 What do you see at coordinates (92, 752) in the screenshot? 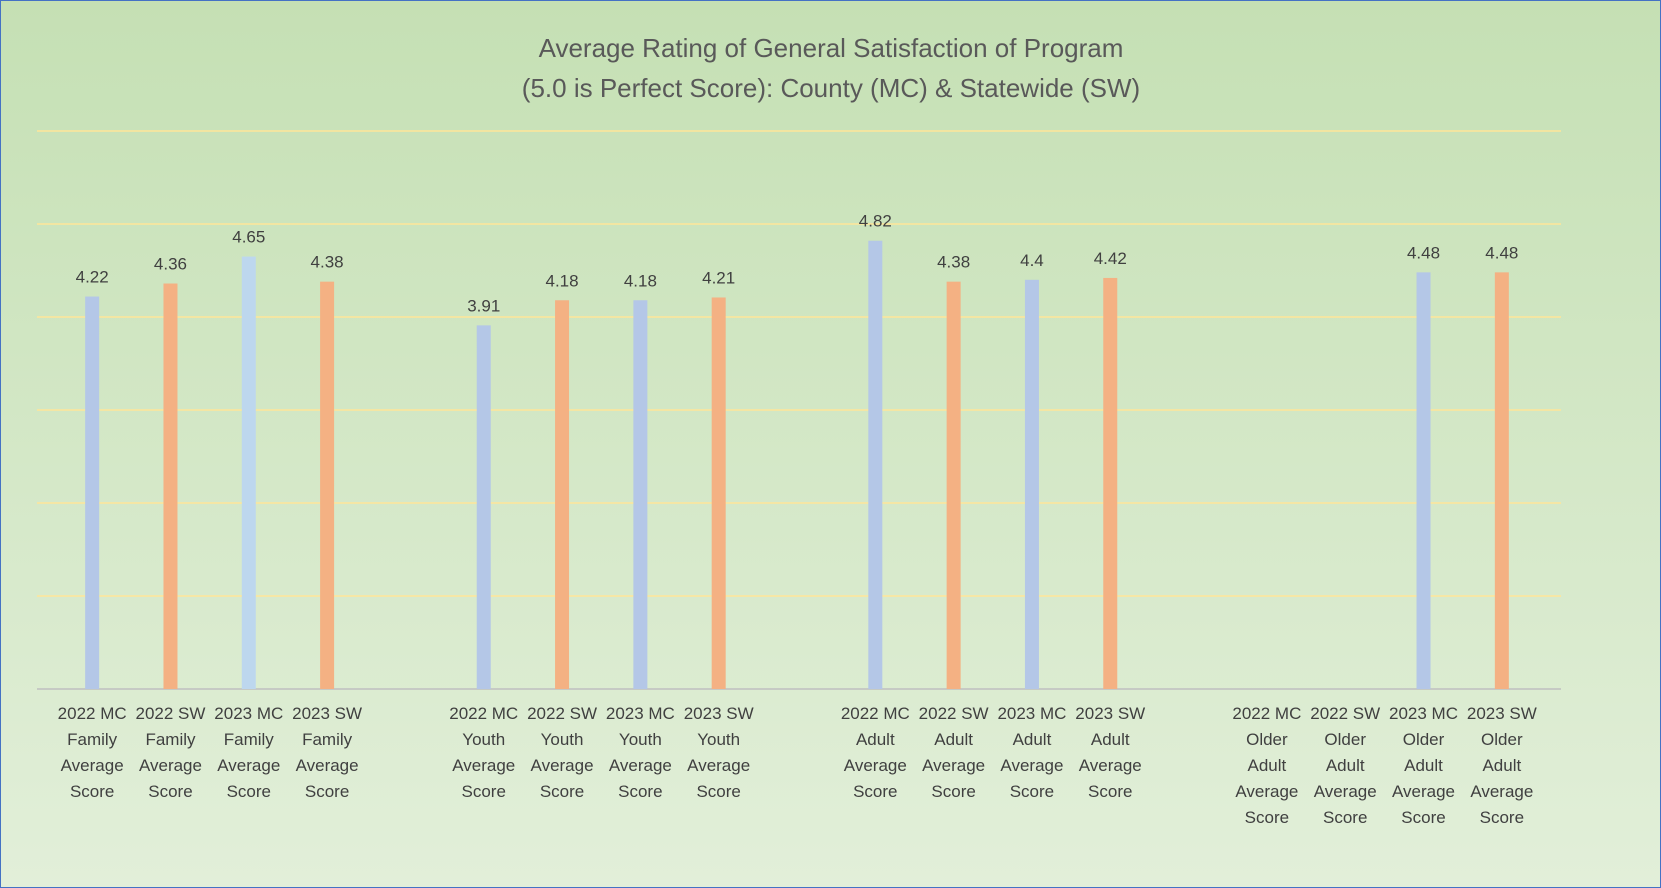
I see `x-tick-label: 2022 MC Family Average Score` at bounding box center [92, 752].